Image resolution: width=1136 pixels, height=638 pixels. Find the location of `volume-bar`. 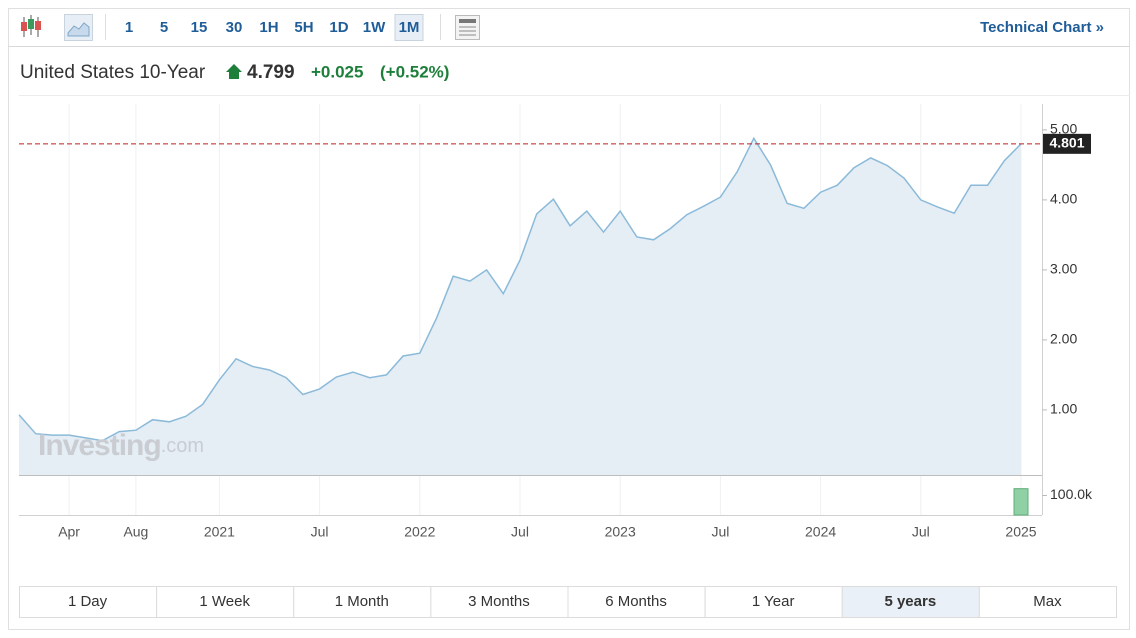

volume-bar is located at coordinates (1021, 502).